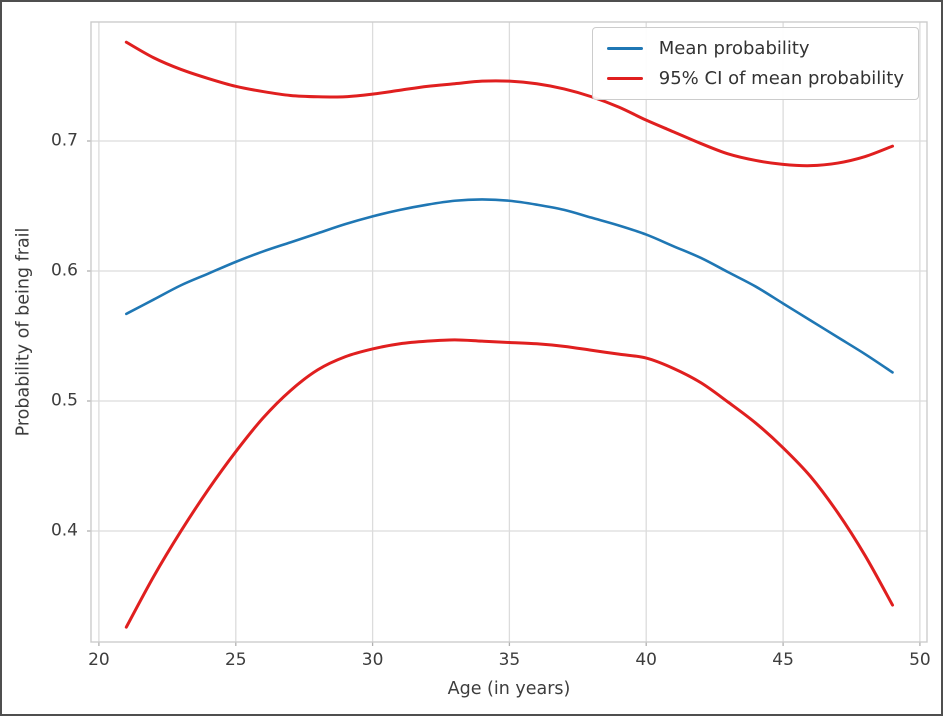 This screenshot has width=943, height=716. What do you see at coordinates (99, 660) in the screenshot?
I see `x-tick-label: 20` at bounding box center [99, 660].